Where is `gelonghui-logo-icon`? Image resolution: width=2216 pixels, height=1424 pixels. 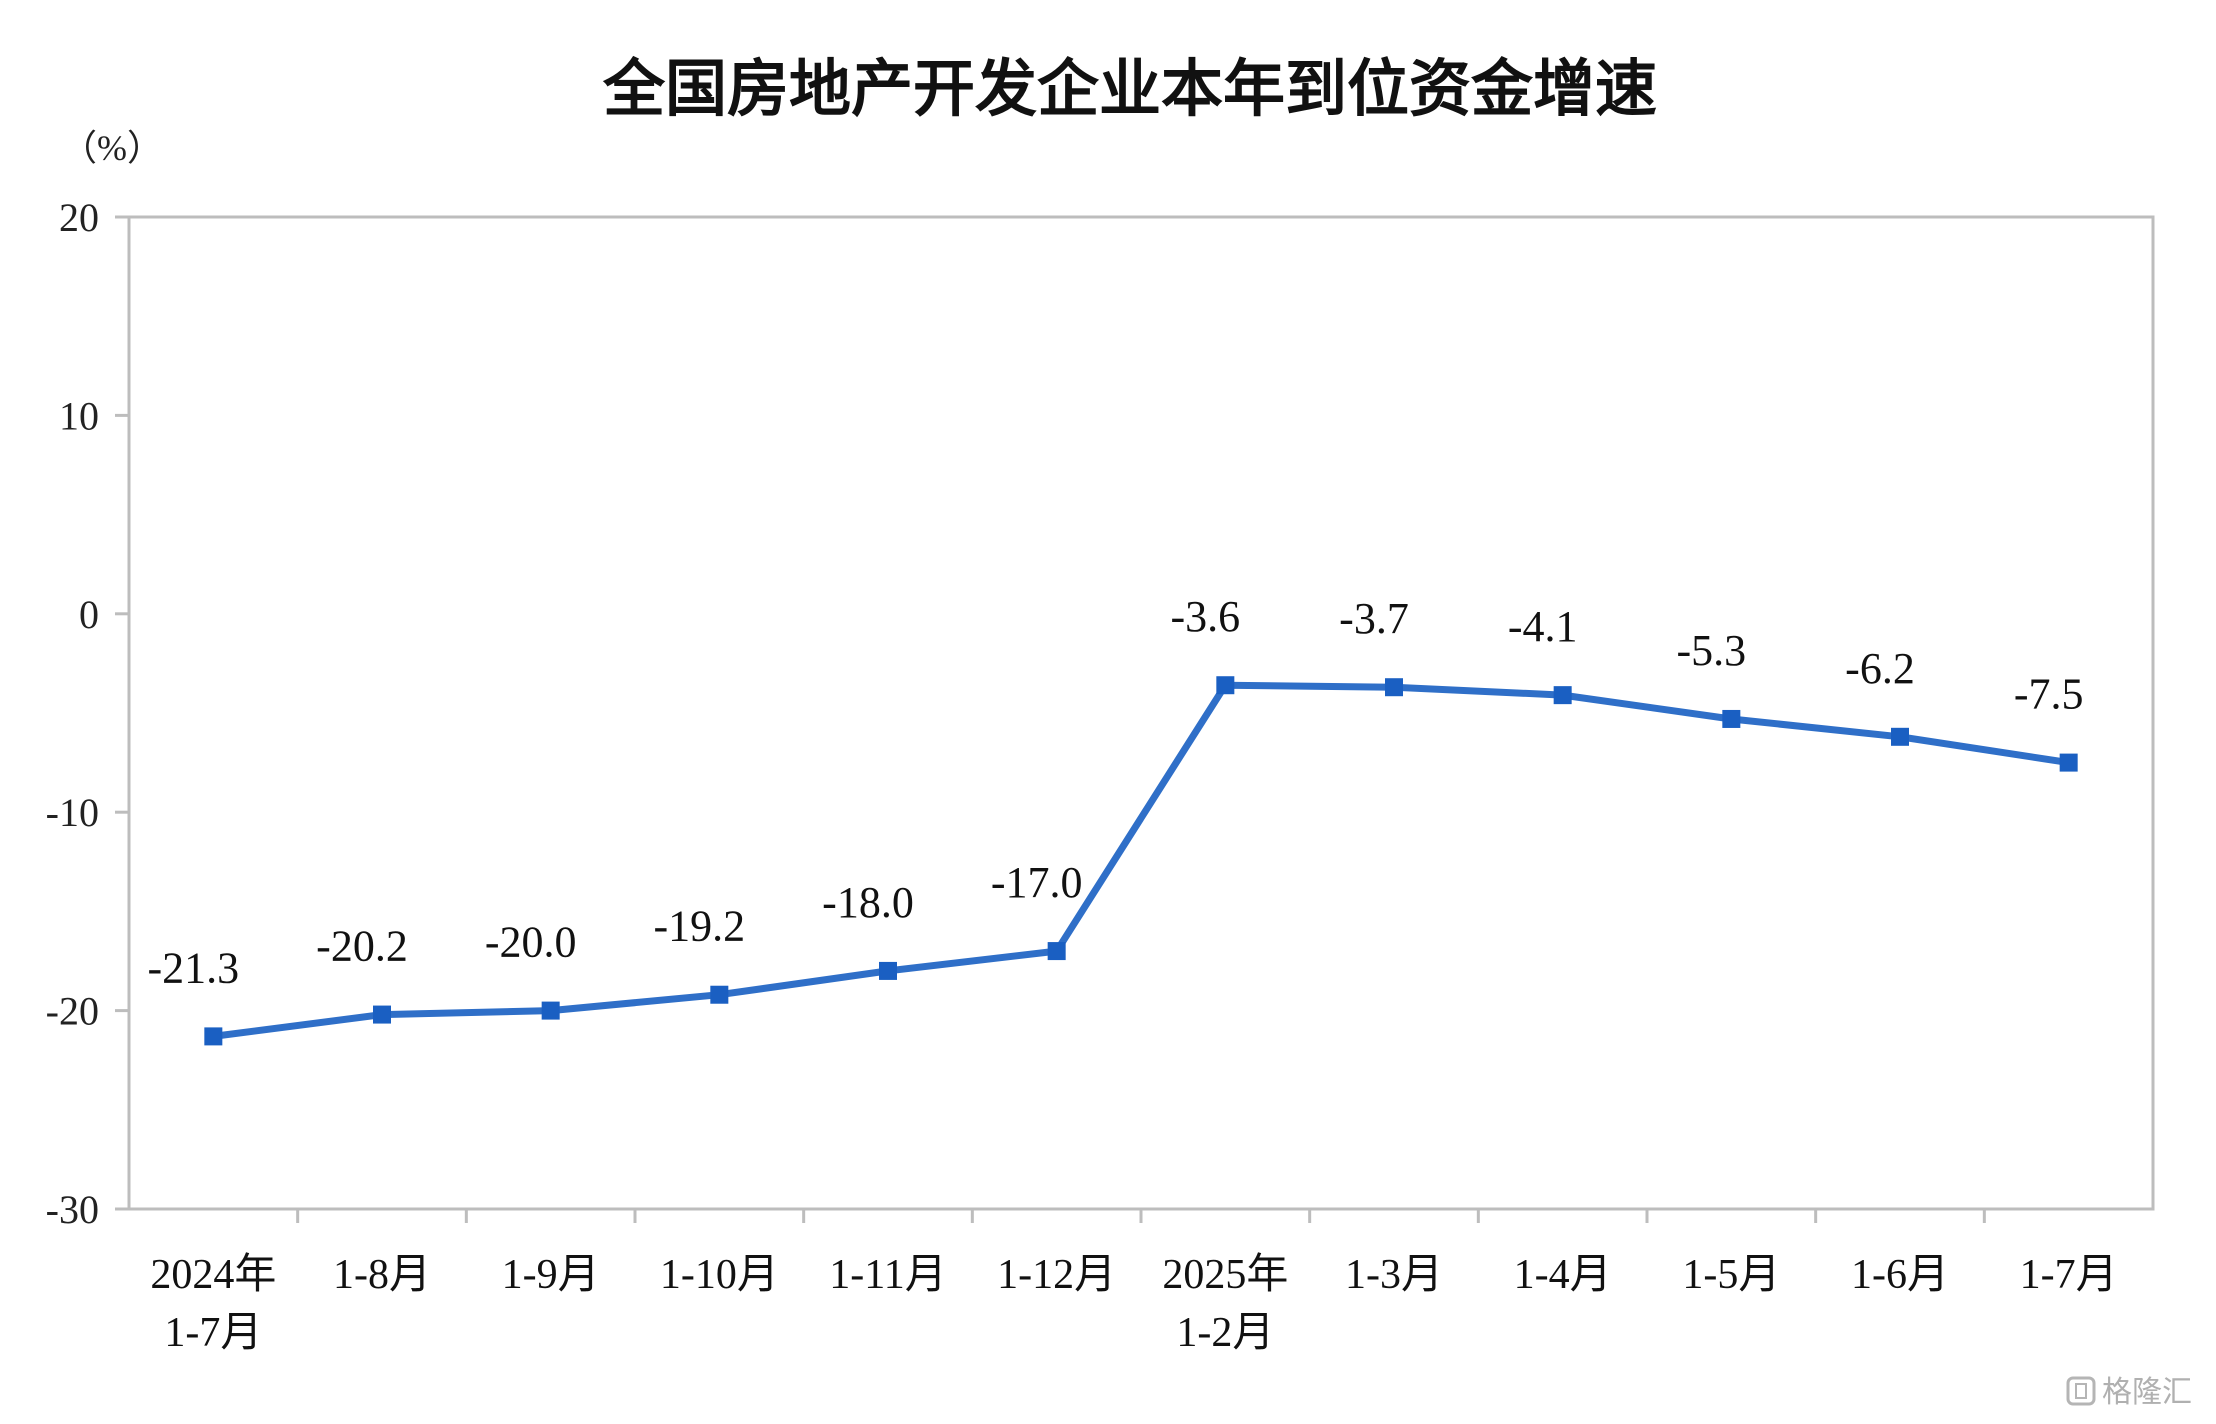
gelonghui-logo-icon is located at coordinates (2081, 1391).